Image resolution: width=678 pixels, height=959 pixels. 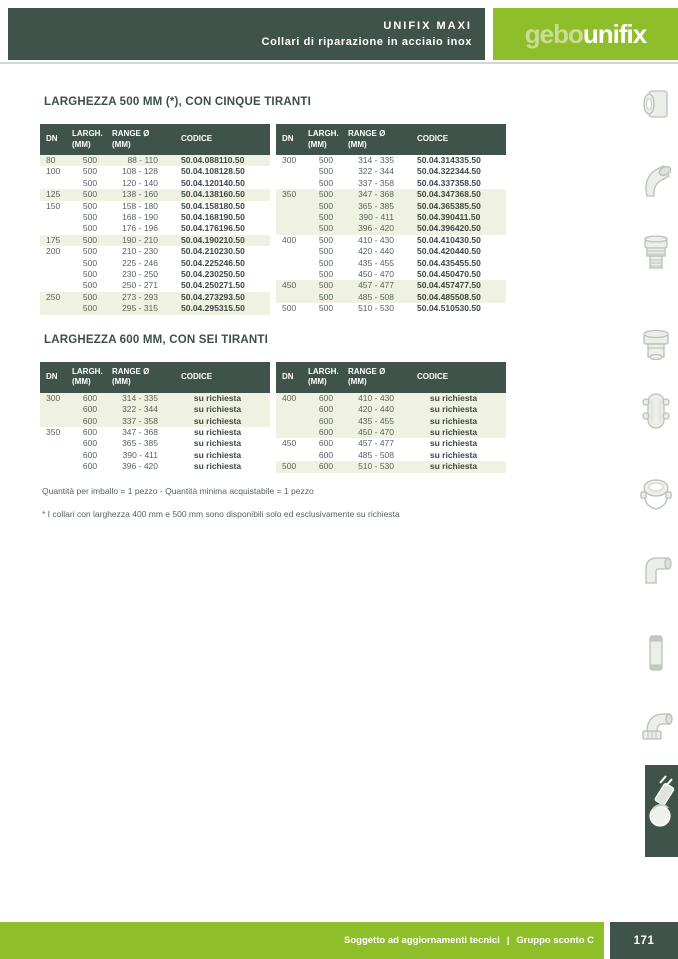 What do you see at coordinates (427, 26) in the screenshot?
I see `header-product-line: UNIFIX MAXI` at bounding box center [427, 26].